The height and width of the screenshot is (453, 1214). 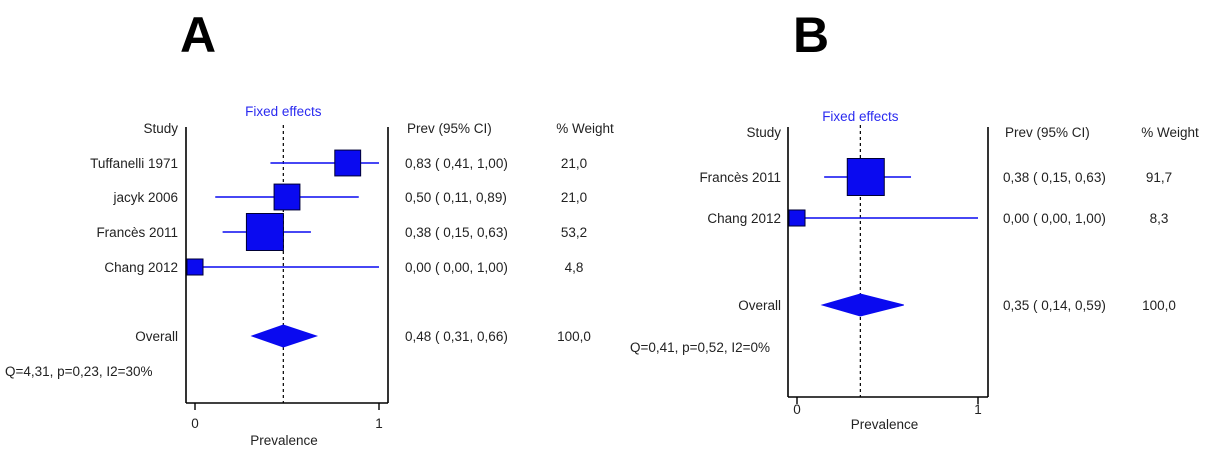 I want to click on study-weight-text: 8,3, so click(x=1159, y=218).